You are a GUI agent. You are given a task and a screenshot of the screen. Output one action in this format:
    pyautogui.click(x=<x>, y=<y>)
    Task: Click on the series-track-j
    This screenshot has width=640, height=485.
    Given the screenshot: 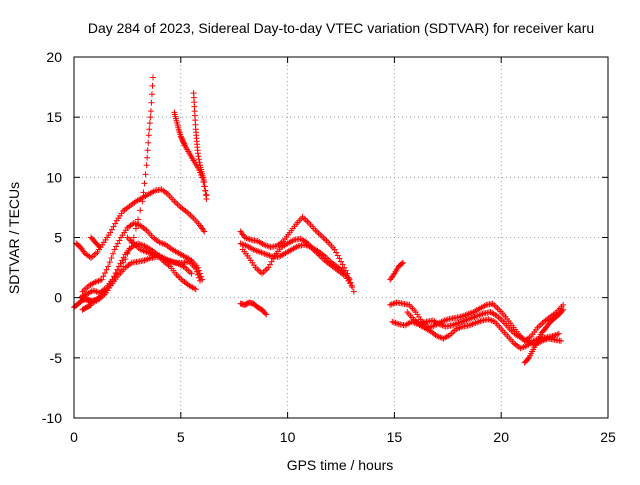 What is the action you would take?
    pyautogui.click(x=87, y=307)
    